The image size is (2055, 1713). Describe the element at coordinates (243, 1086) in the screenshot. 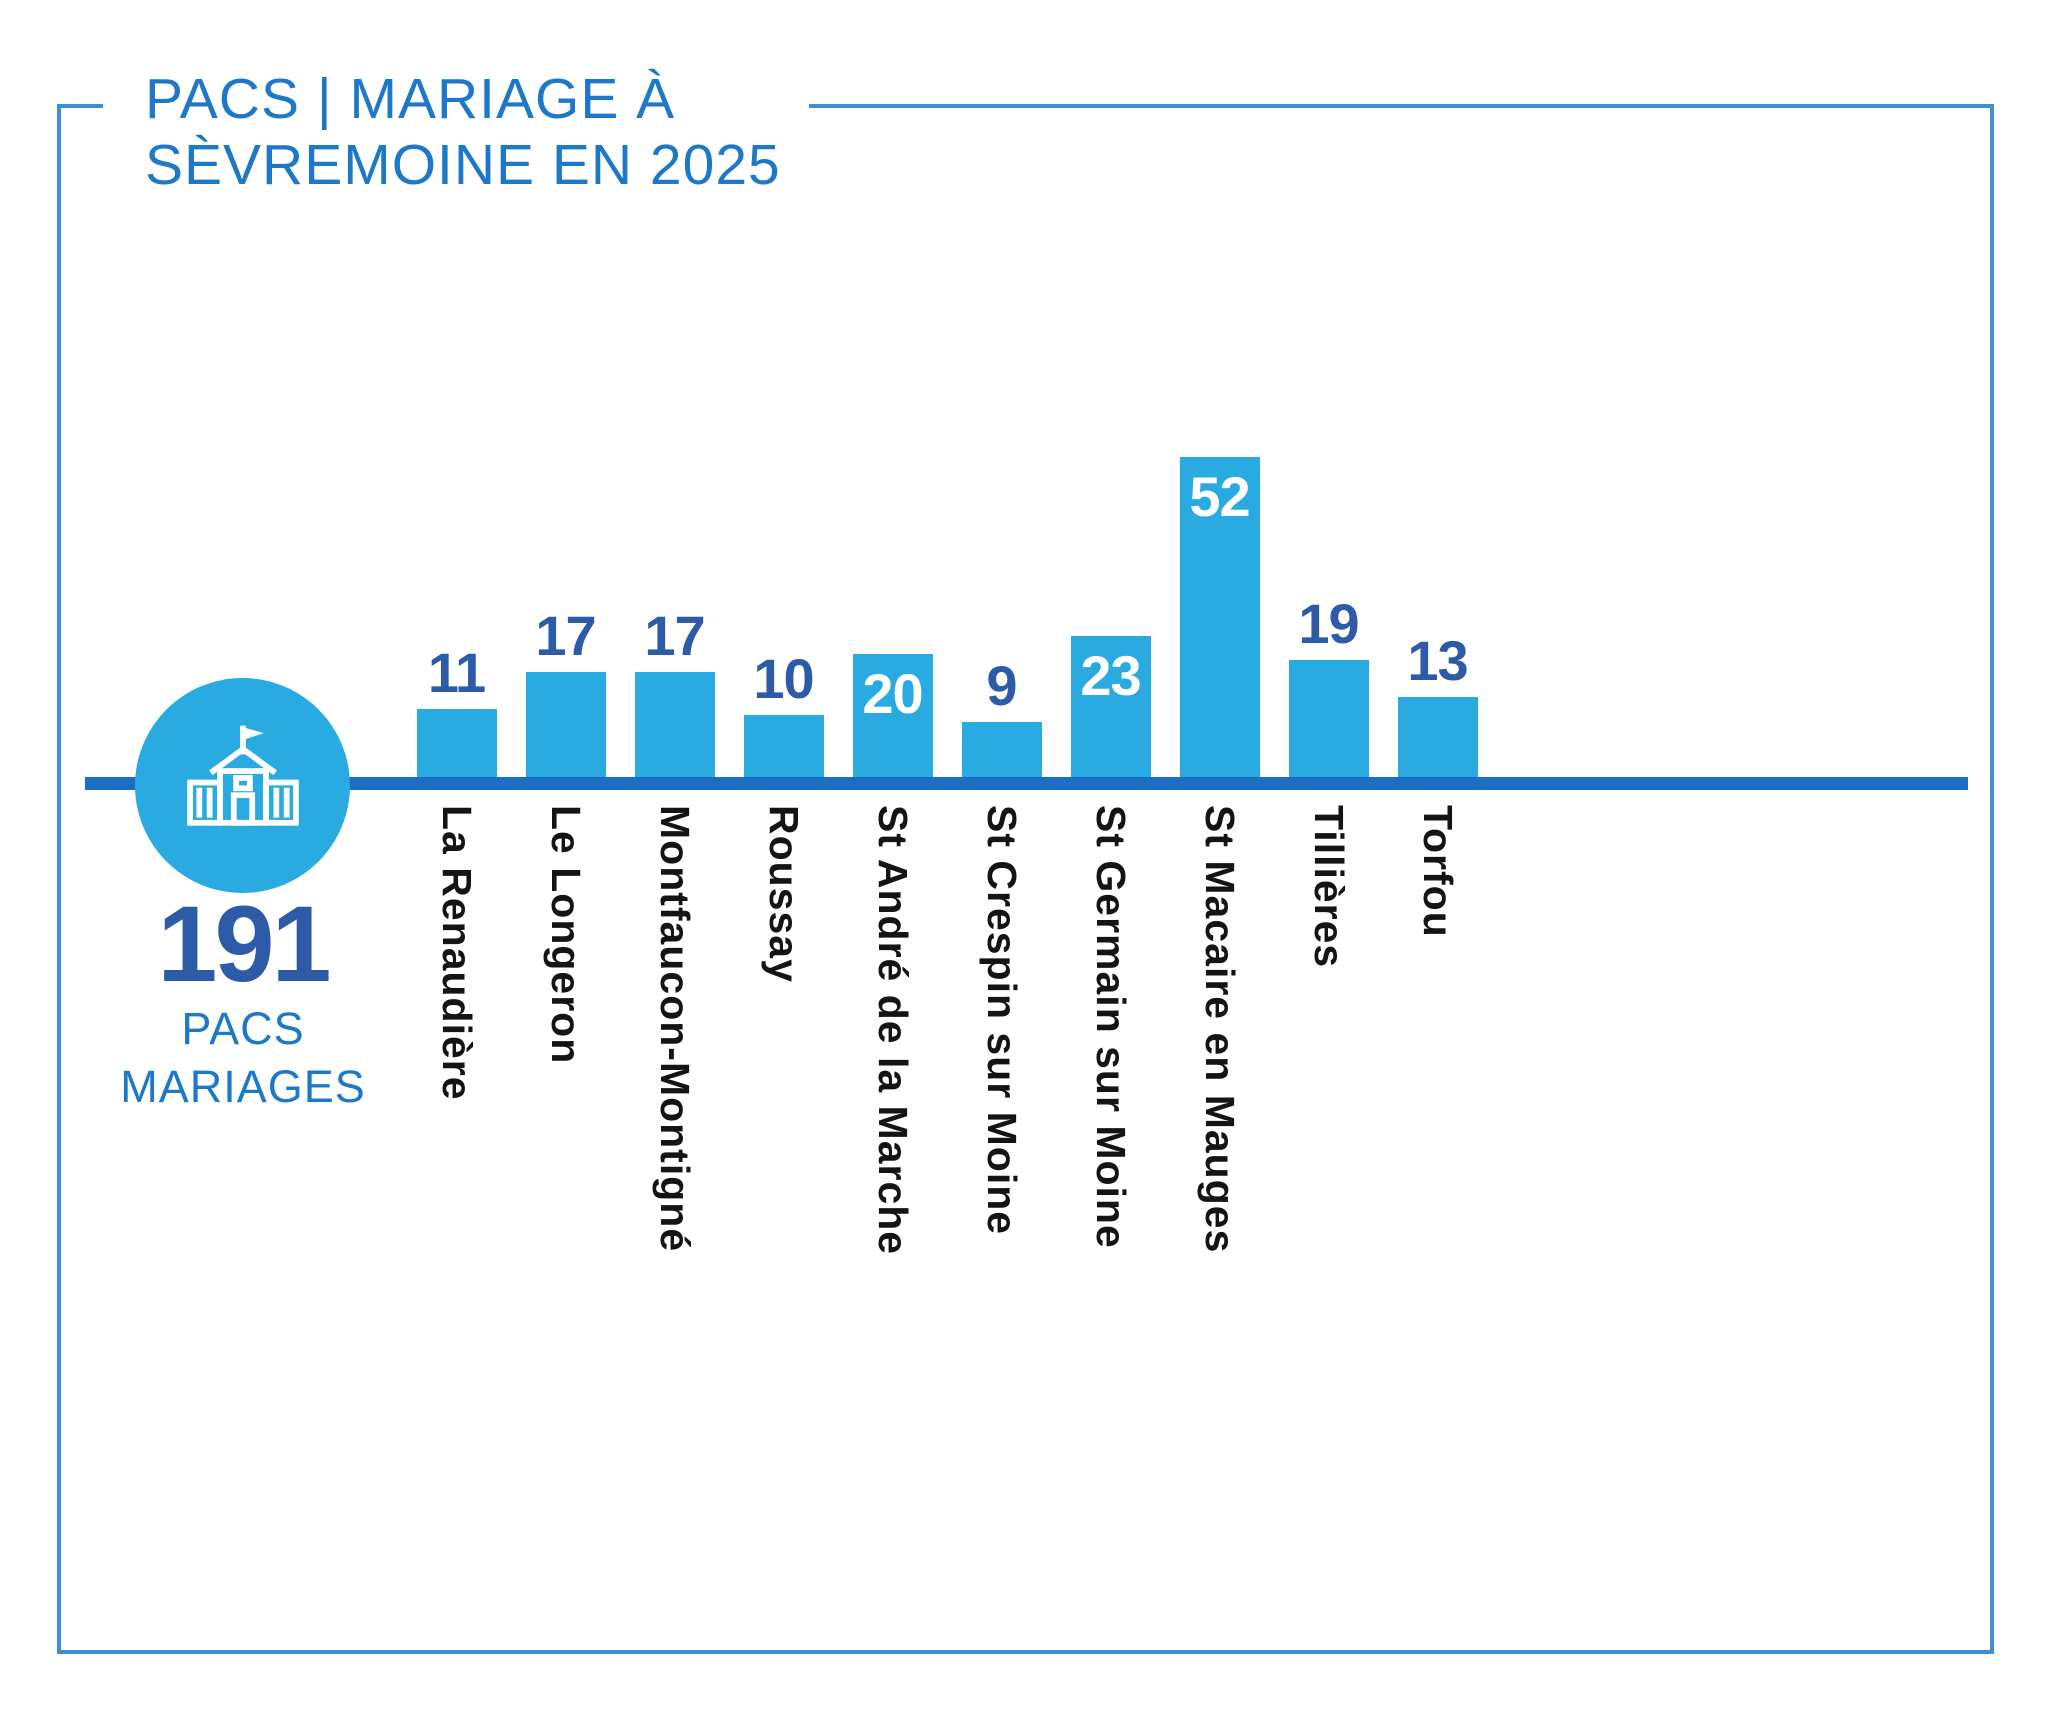

I see `total-label-mariages: MARIAGES` at that location.